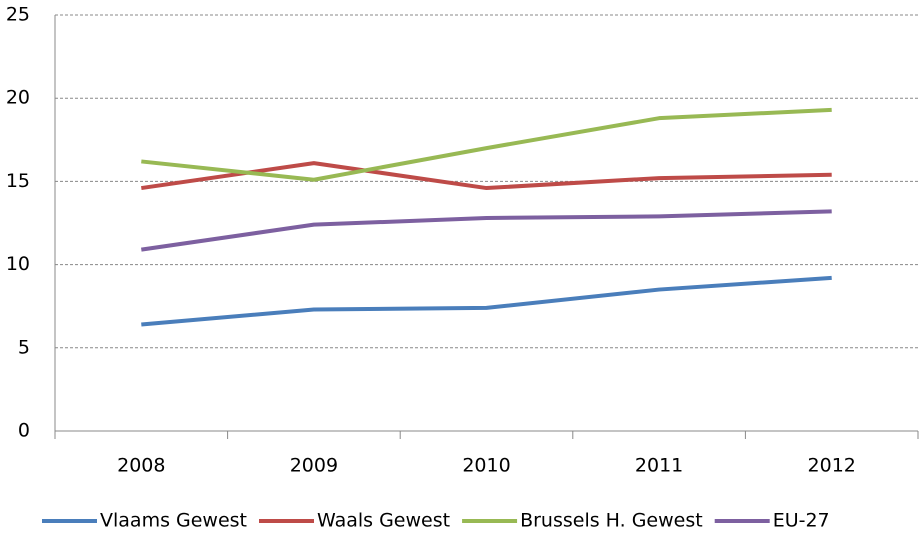  Describe the element at coordinates (18, 15) in the screenshot. I see `y-tick-label: 25` at that location.